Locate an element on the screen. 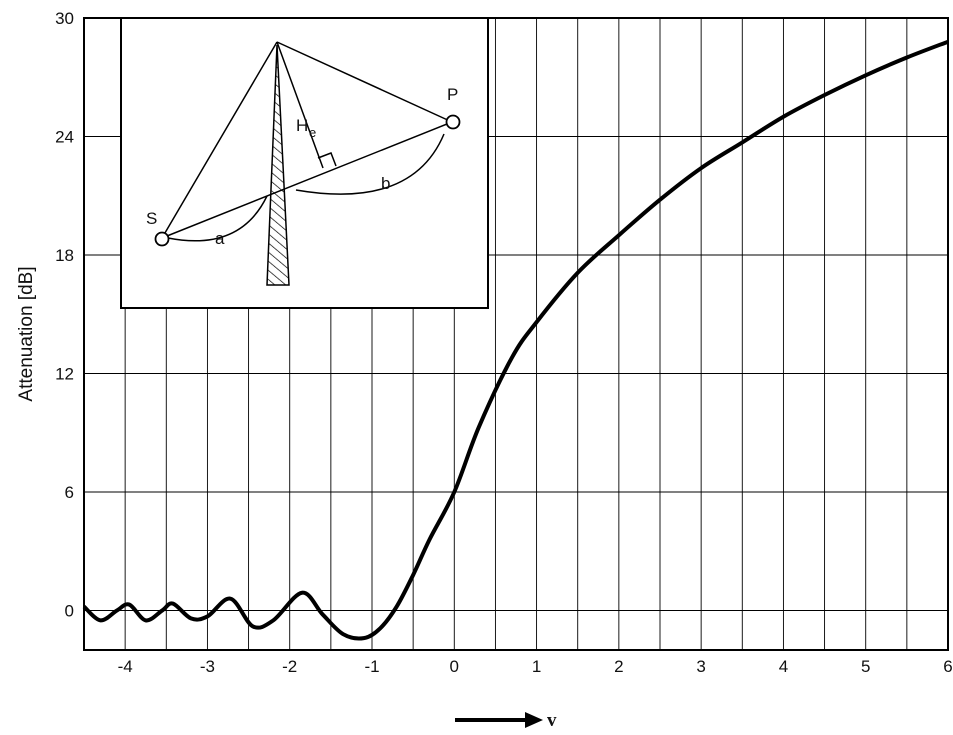 The image size is (953, 735). x-tick-label: -4 is located at coordinates (125, 666).